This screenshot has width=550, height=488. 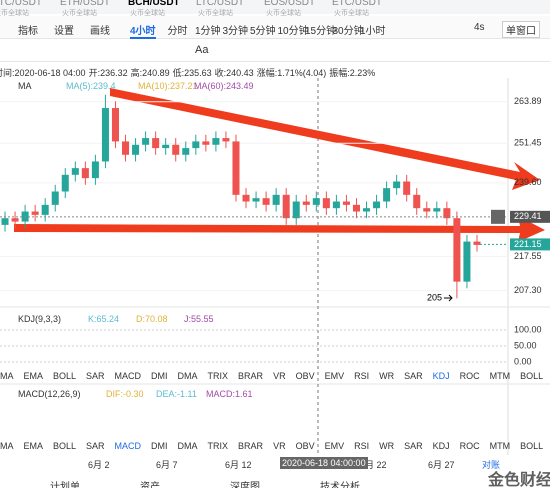 I want to click on y-tick-label: 263.89, so click(x=528, y=101).